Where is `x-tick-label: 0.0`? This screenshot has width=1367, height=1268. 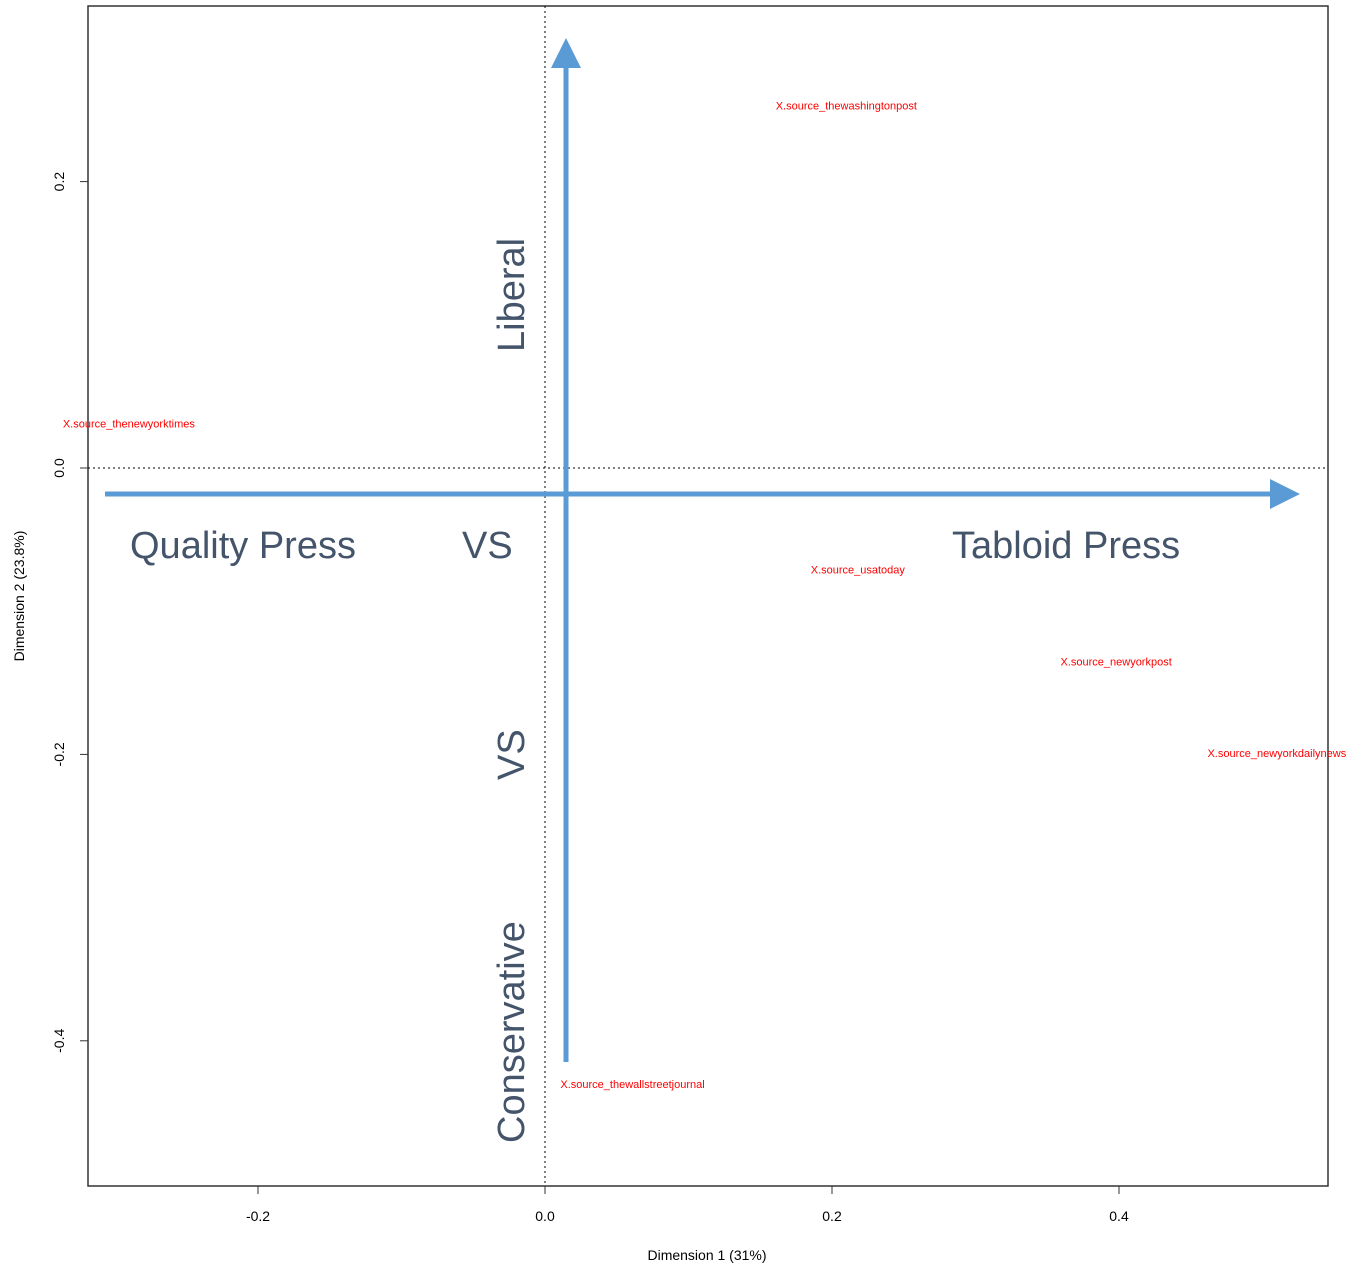
x-tick-label: 0.0 is located at coordinates (545, 1216).